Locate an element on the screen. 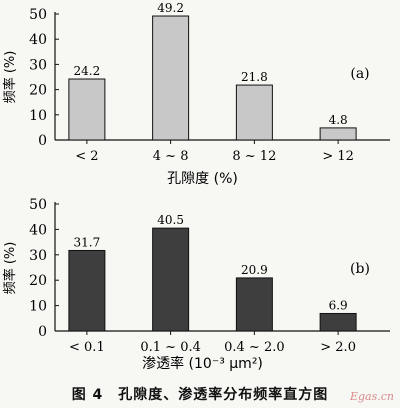  panel-a-y-tick-label: 20 is located at coordinates (38, 91).